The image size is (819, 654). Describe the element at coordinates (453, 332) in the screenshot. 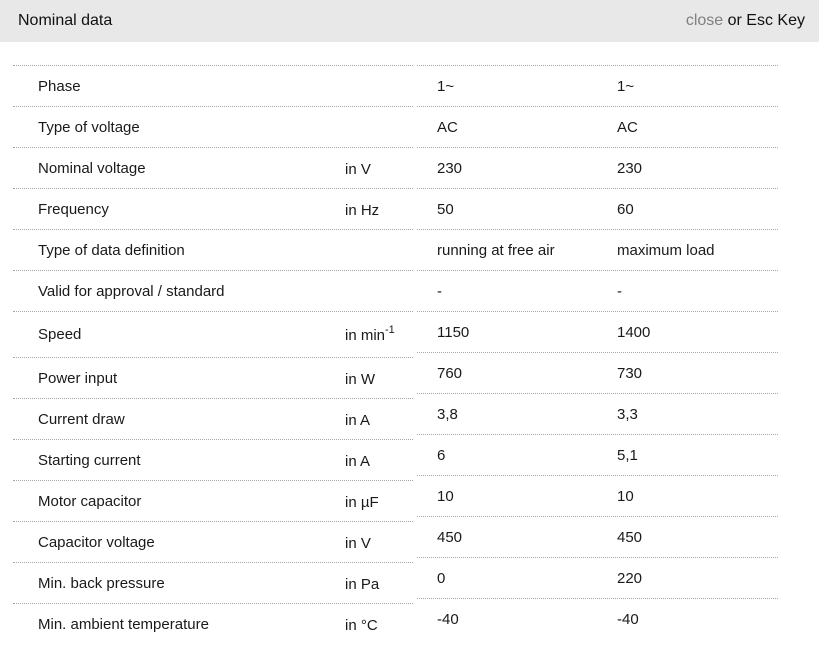

I see `value-cell-1: 1150` at that location.